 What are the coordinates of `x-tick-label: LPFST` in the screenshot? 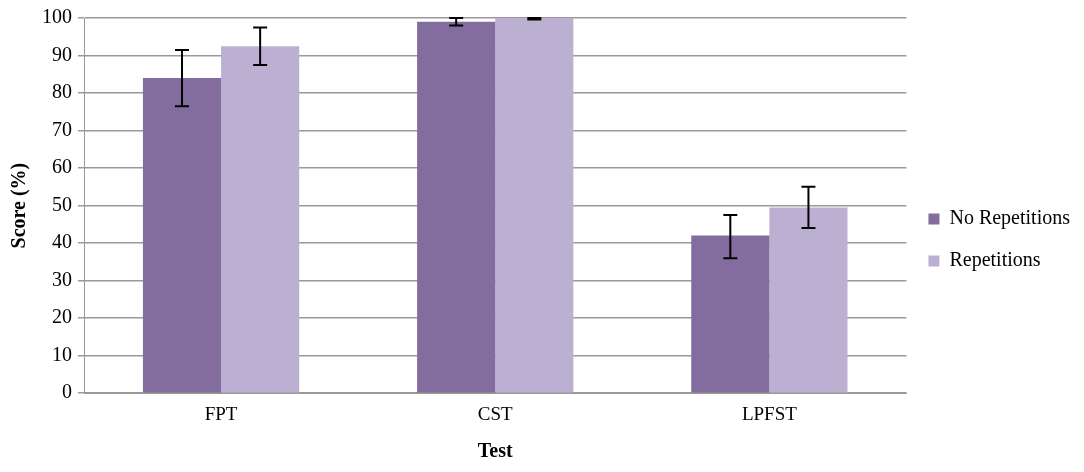 It's located at (769, 413).